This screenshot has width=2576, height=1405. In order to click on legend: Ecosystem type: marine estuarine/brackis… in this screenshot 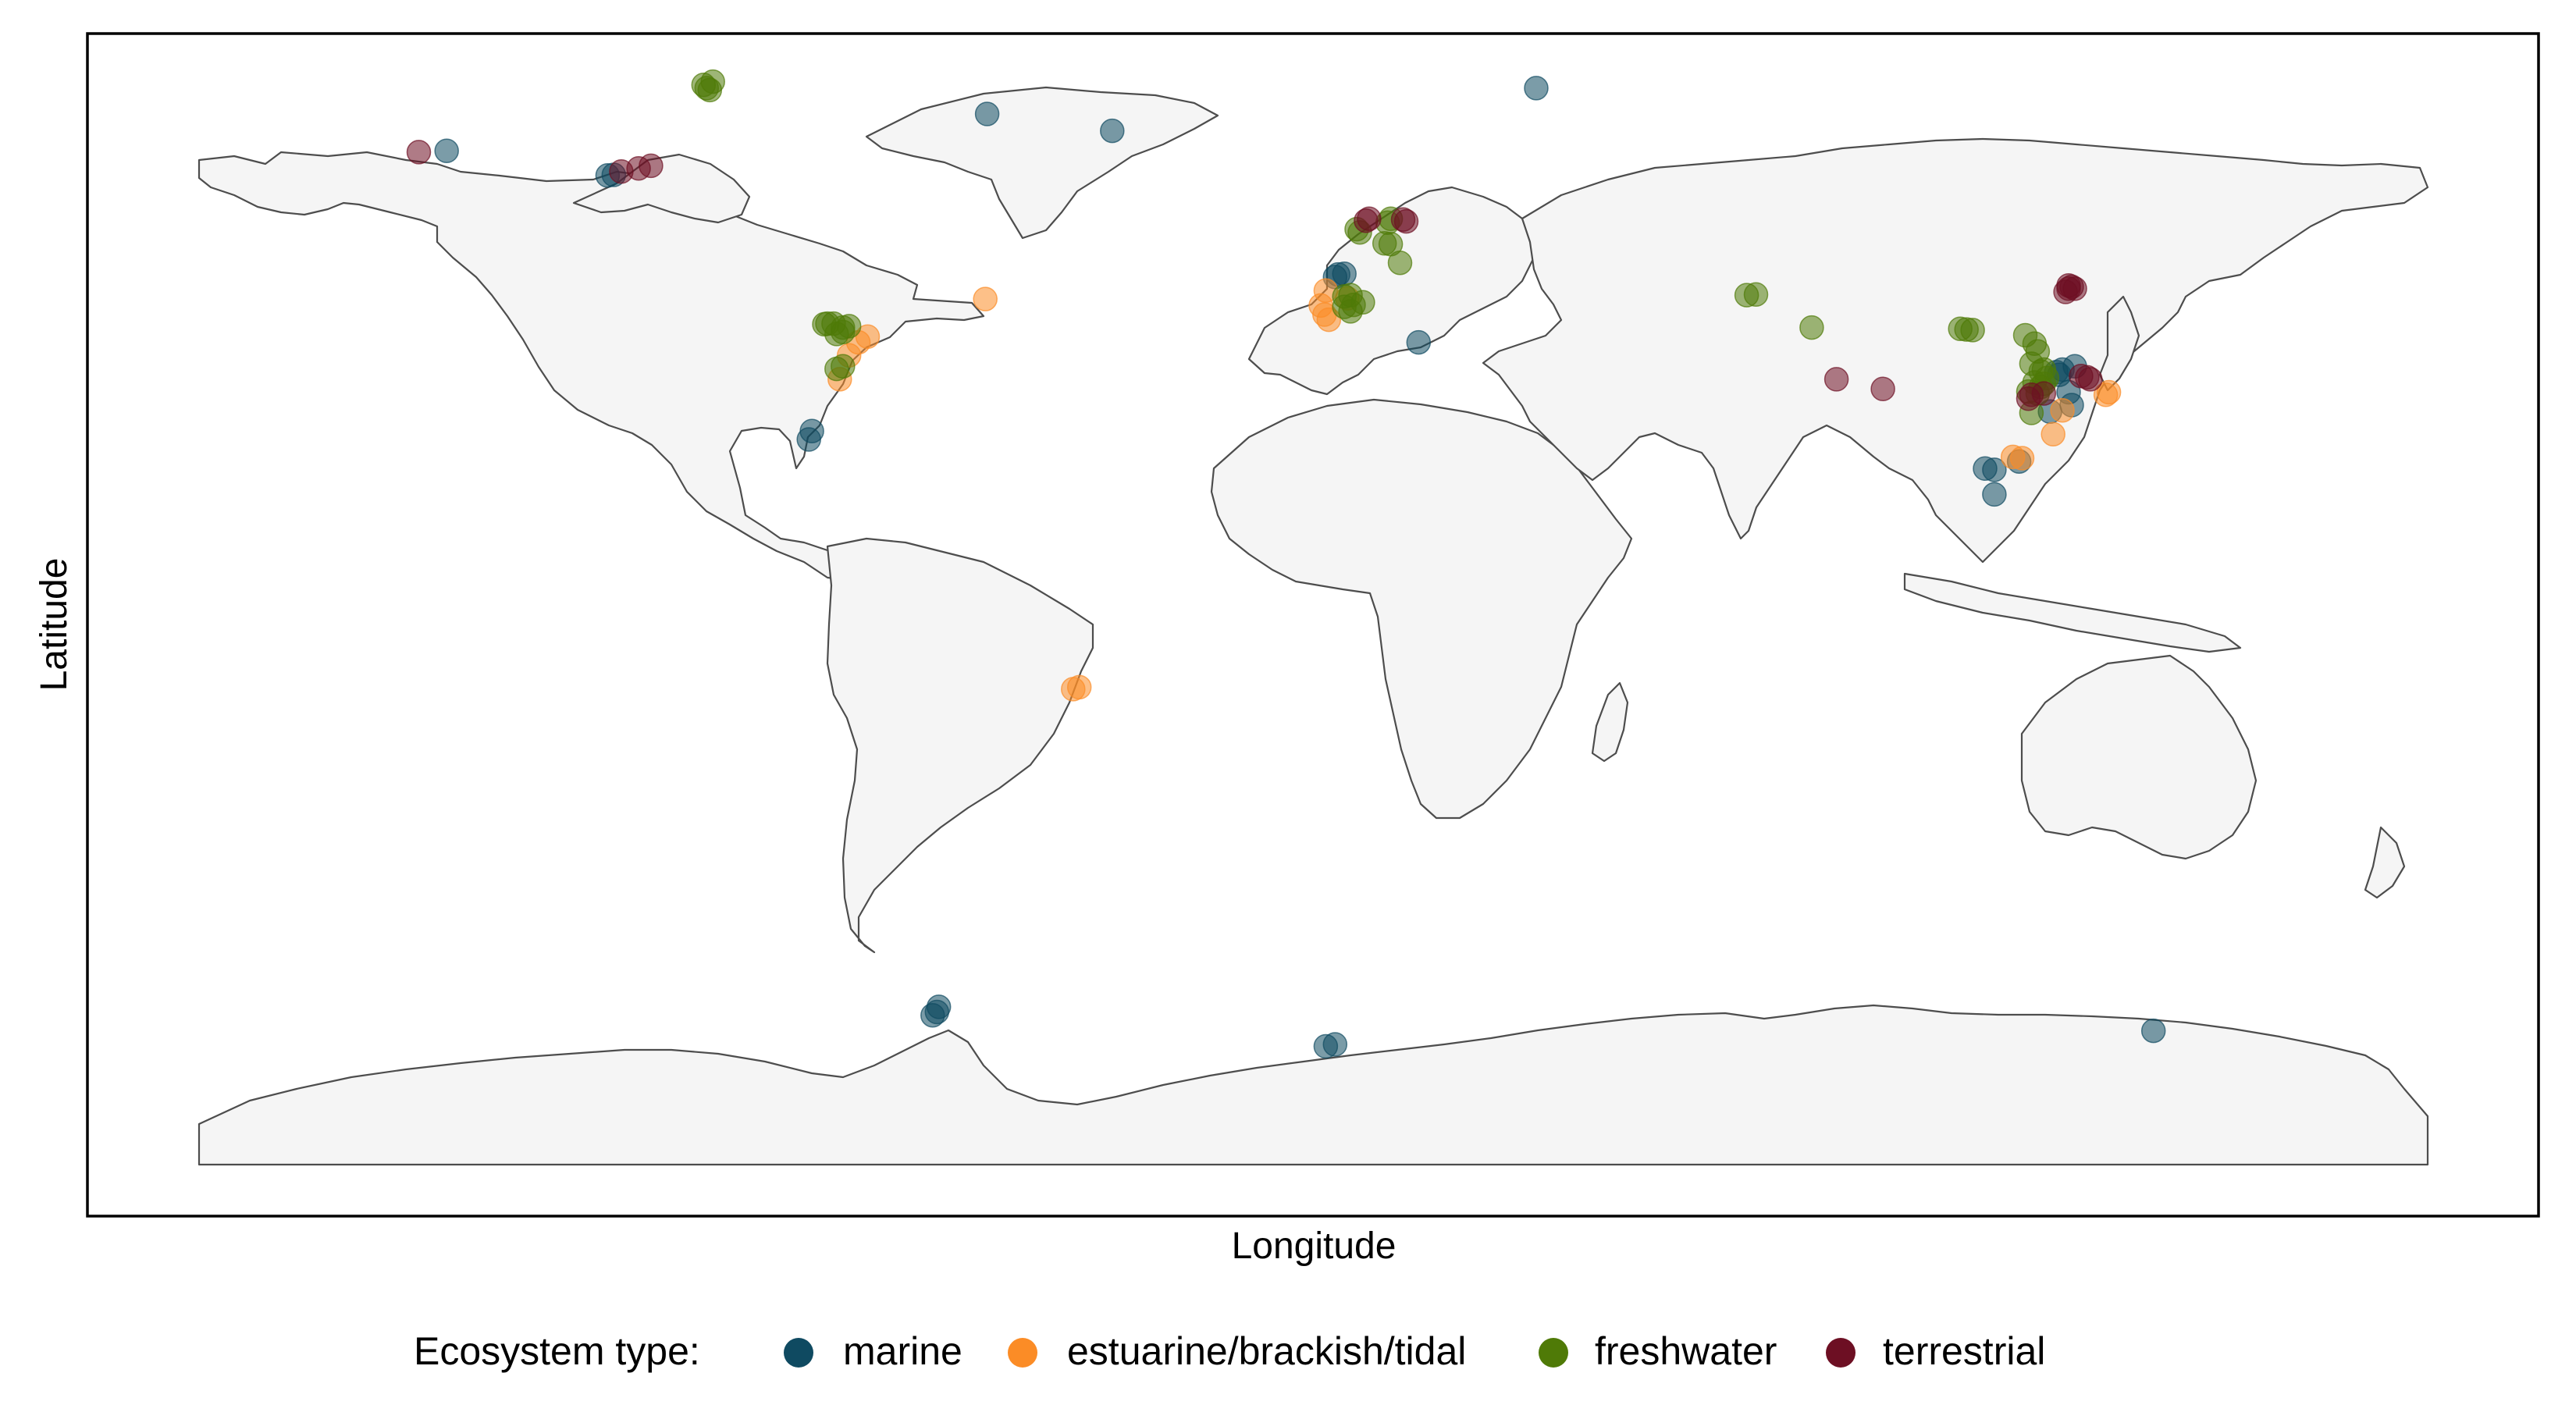, I will do `click(1229, 1351)`.